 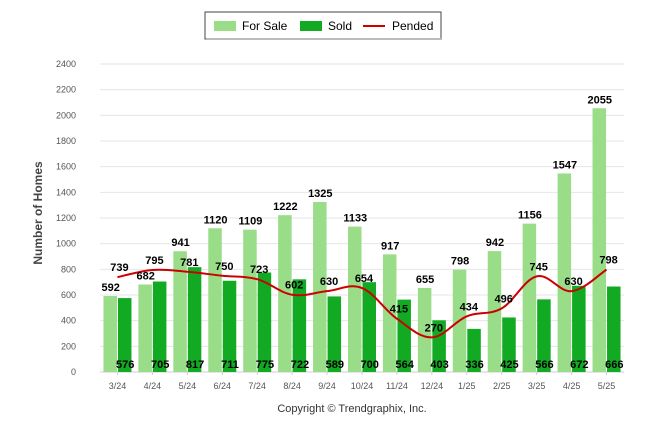 What do you see at coordinates (66, 192) in the screenshot?
I see `y-tick-label: 1400` at bounding box center [66, 192].